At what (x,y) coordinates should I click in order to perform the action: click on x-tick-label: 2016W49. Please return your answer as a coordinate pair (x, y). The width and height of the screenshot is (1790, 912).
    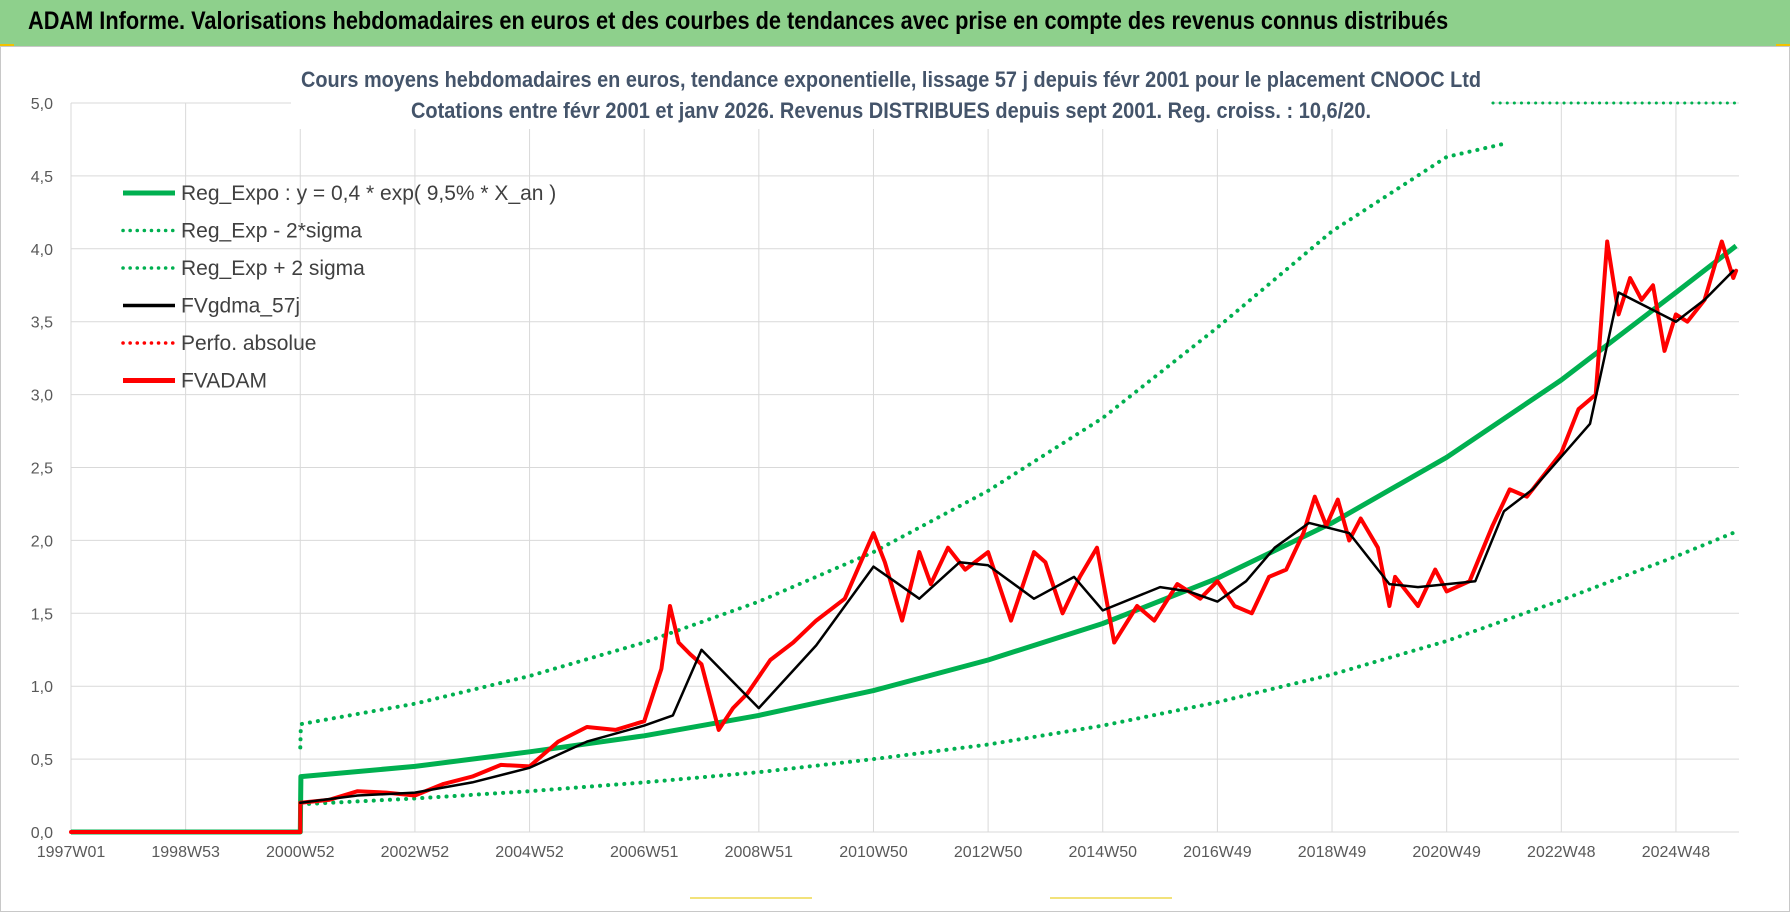
    Looking at the image, I should click on (1217, 852).